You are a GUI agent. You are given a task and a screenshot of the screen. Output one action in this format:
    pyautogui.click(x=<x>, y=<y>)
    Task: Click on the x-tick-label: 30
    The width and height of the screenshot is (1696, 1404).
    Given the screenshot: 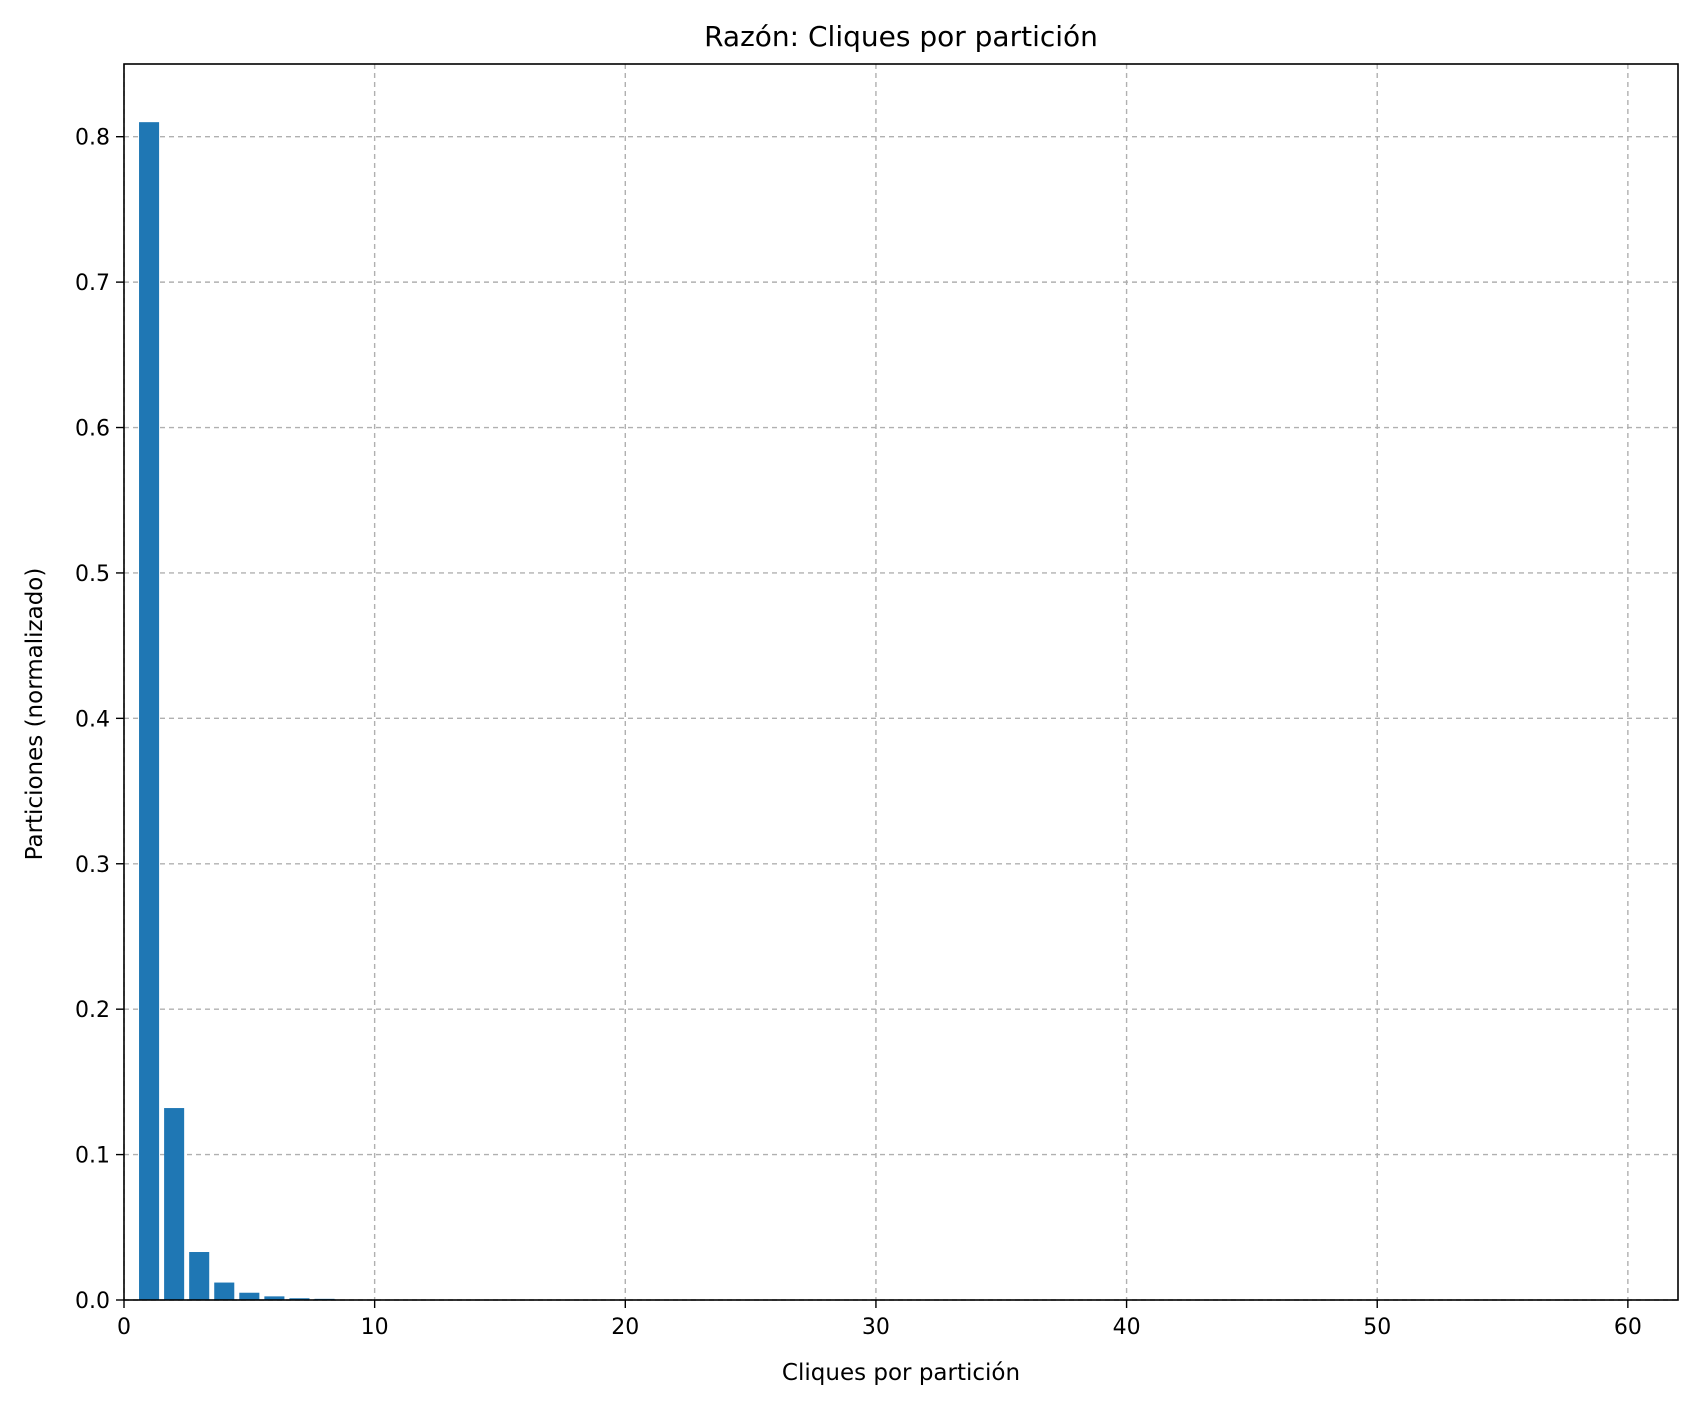 What is the action you would take?
    pyautogui.click(x=876, y=1327)
    